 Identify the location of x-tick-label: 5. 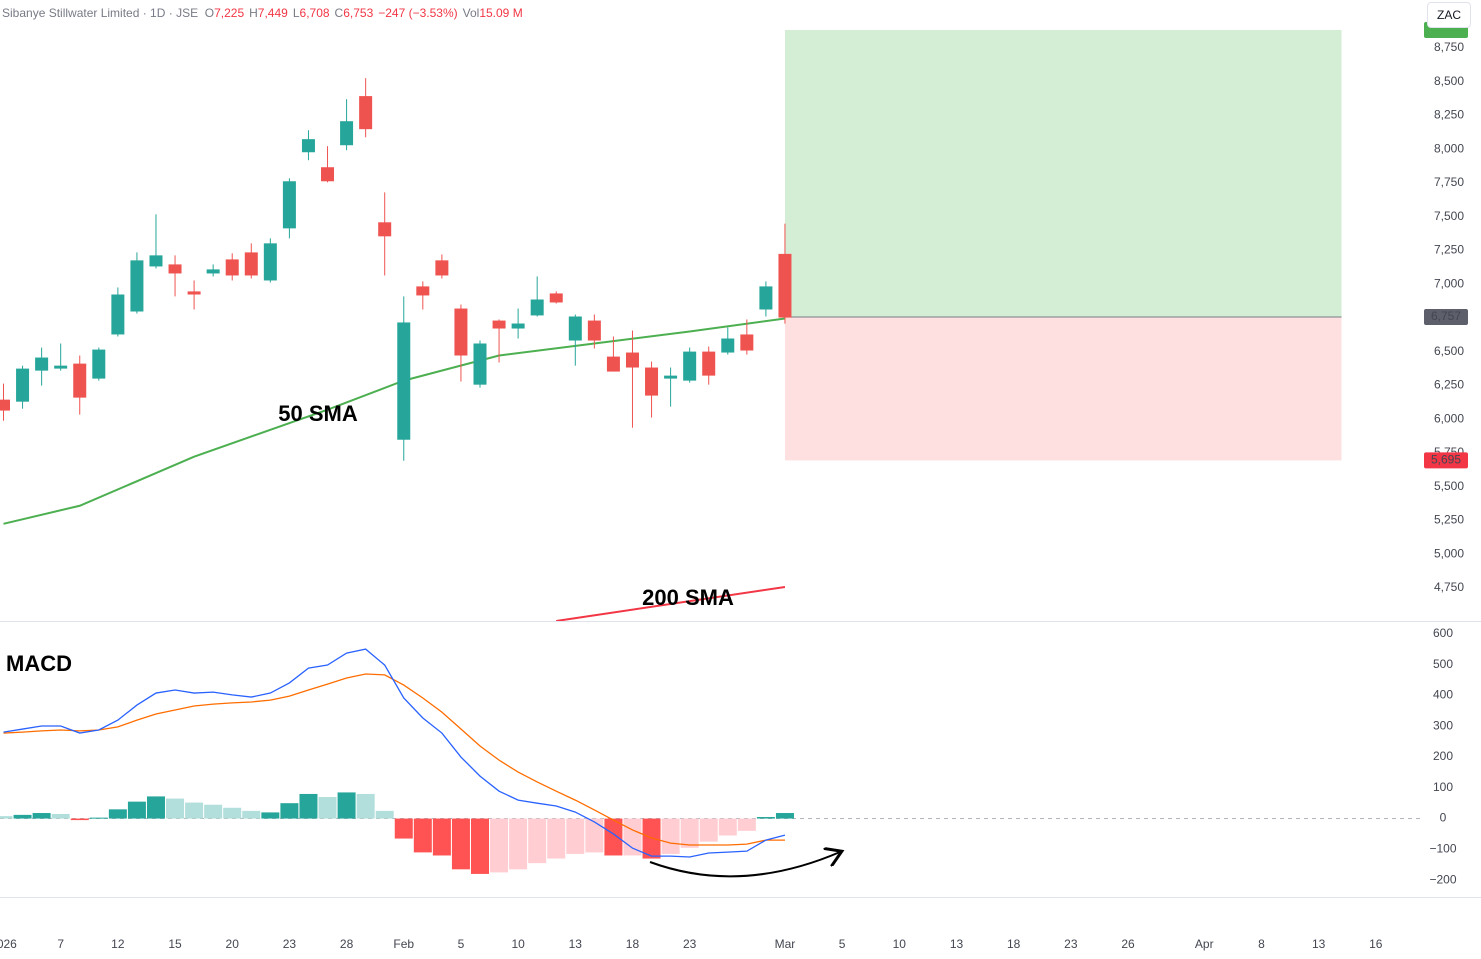
(842, 944).